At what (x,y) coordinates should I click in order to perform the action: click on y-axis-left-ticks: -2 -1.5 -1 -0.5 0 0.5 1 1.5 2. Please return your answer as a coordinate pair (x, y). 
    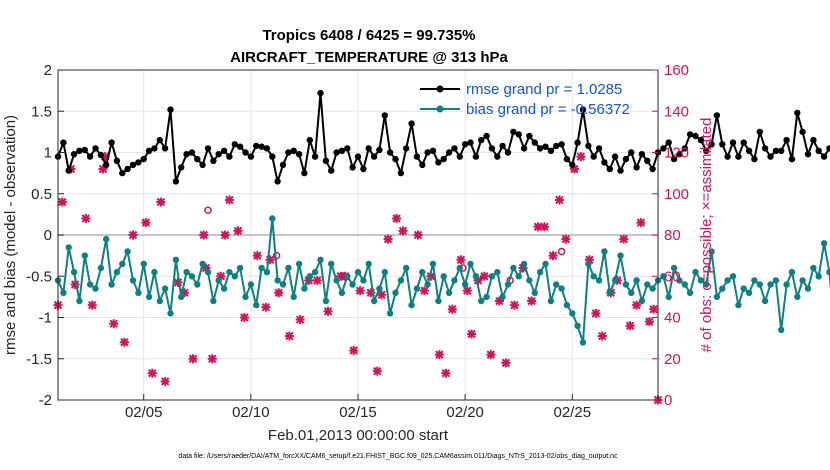
    Looking at the image, I should click on (45, 235).